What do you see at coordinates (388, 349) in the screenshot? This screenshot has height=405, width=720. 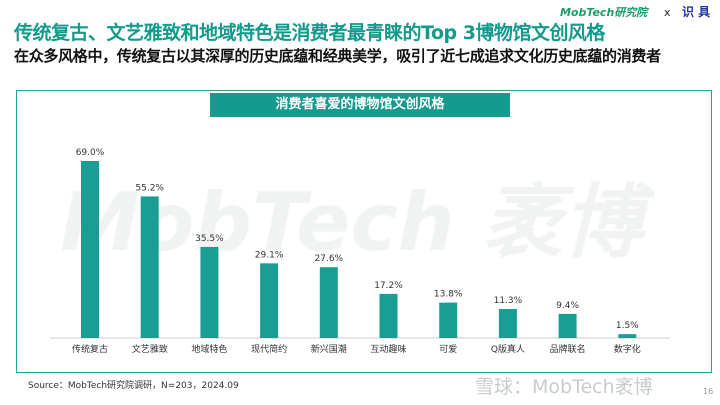 I see `category-label: 互动趣味` at bounding box center [388, 349].